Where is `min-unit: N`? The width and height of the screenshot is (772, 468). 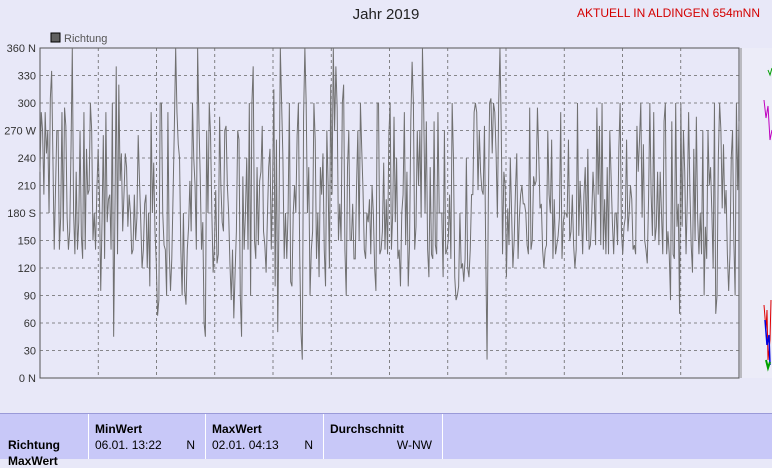 min-unit: N is located at coordinates (190, 445).